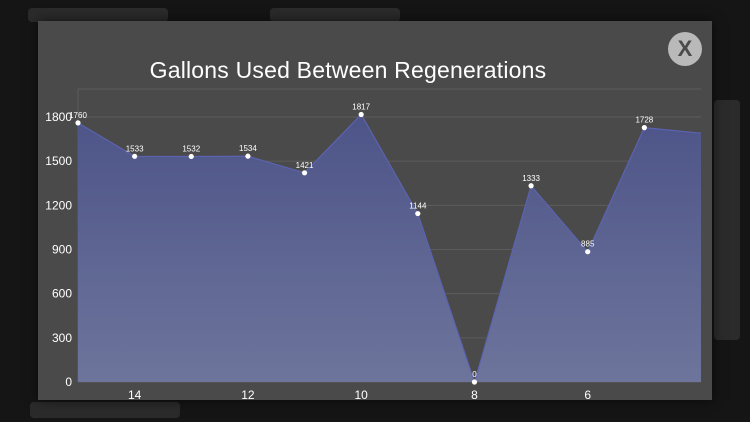 The image size is (750, 422). What do you see at coordinates (588, 244) in the screenshot?
I see `data-label: 885` at bounding box center [588, 244].